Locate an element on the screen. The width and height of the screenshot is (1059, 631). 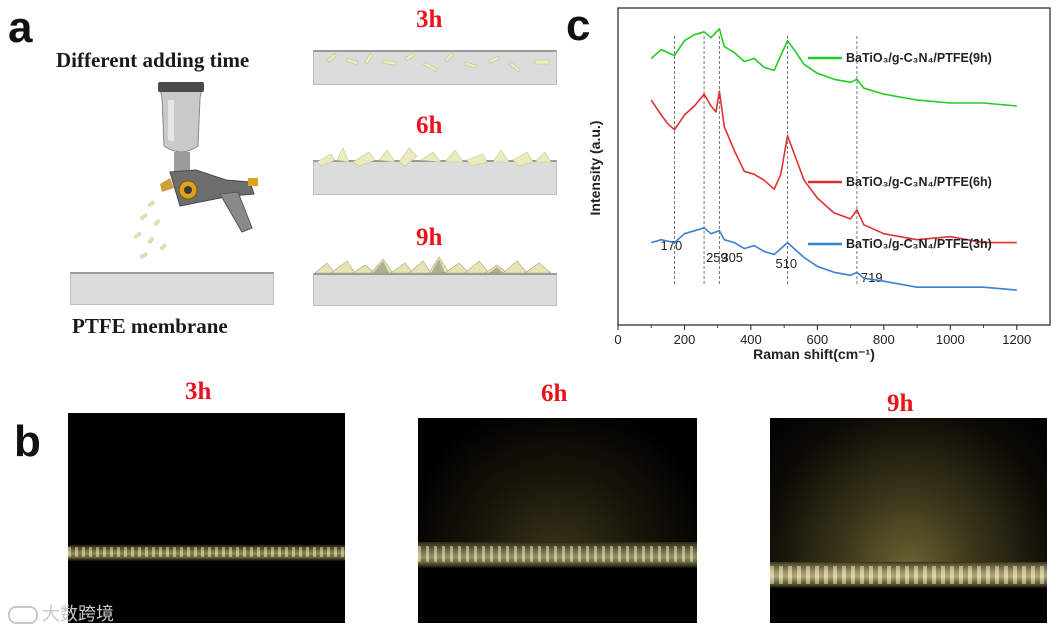
watermark: 大数跨境 is located at coordinates (61, 613).